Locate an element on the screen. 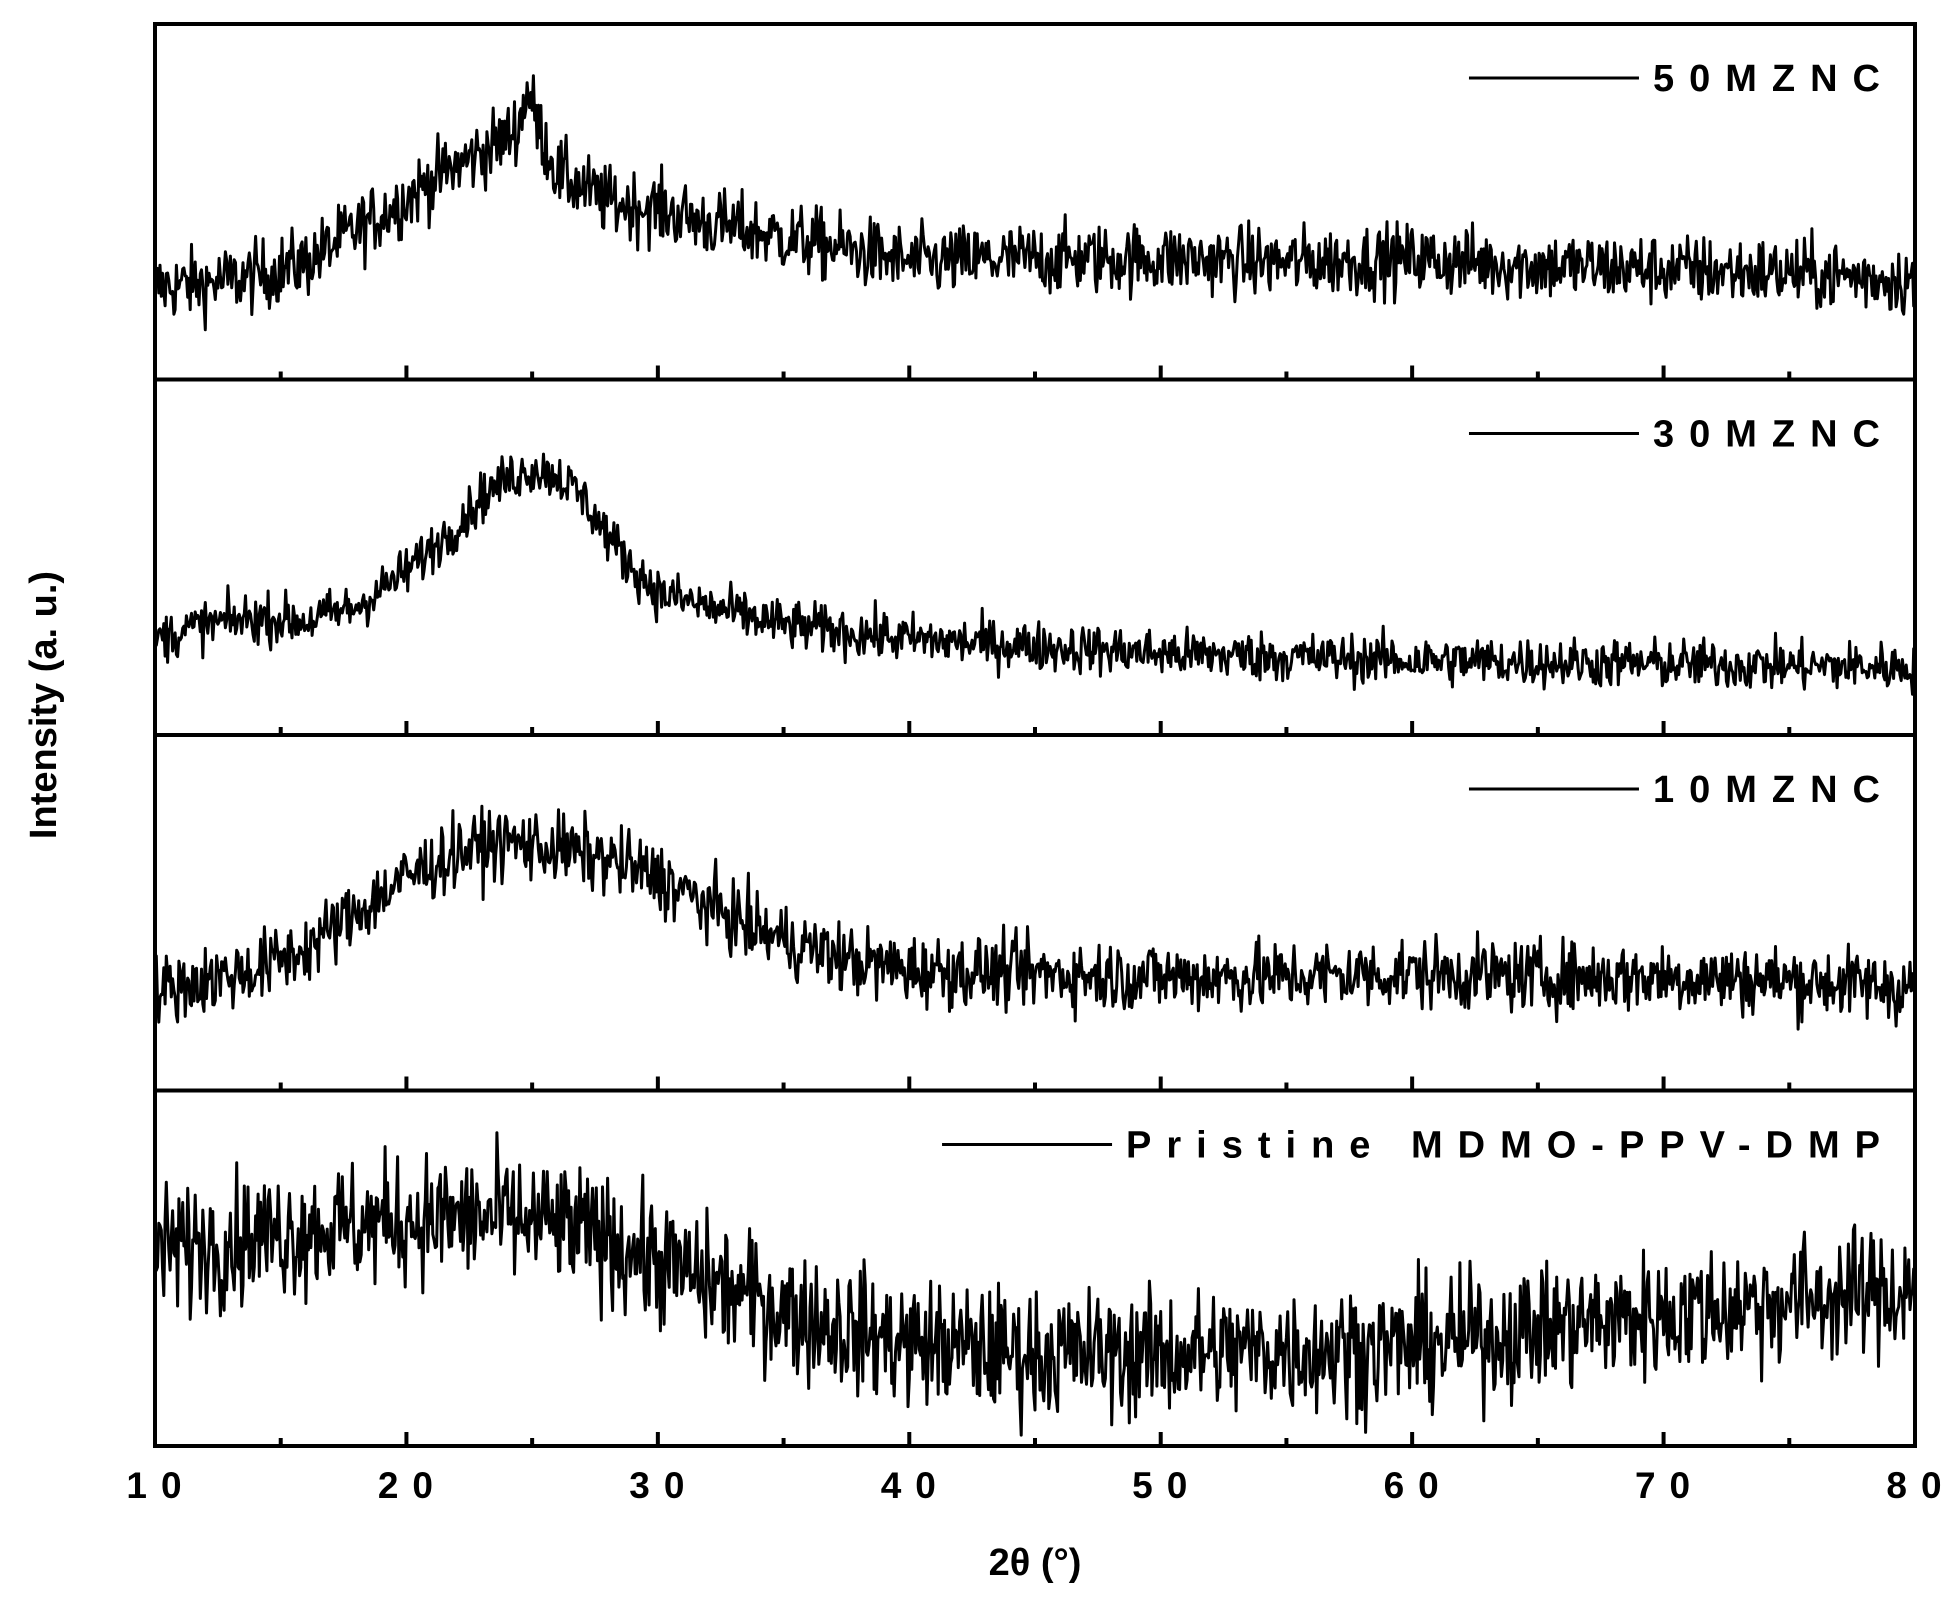  legend-label-30mznc: 30MZNC is located at coordinates (1774, 435).